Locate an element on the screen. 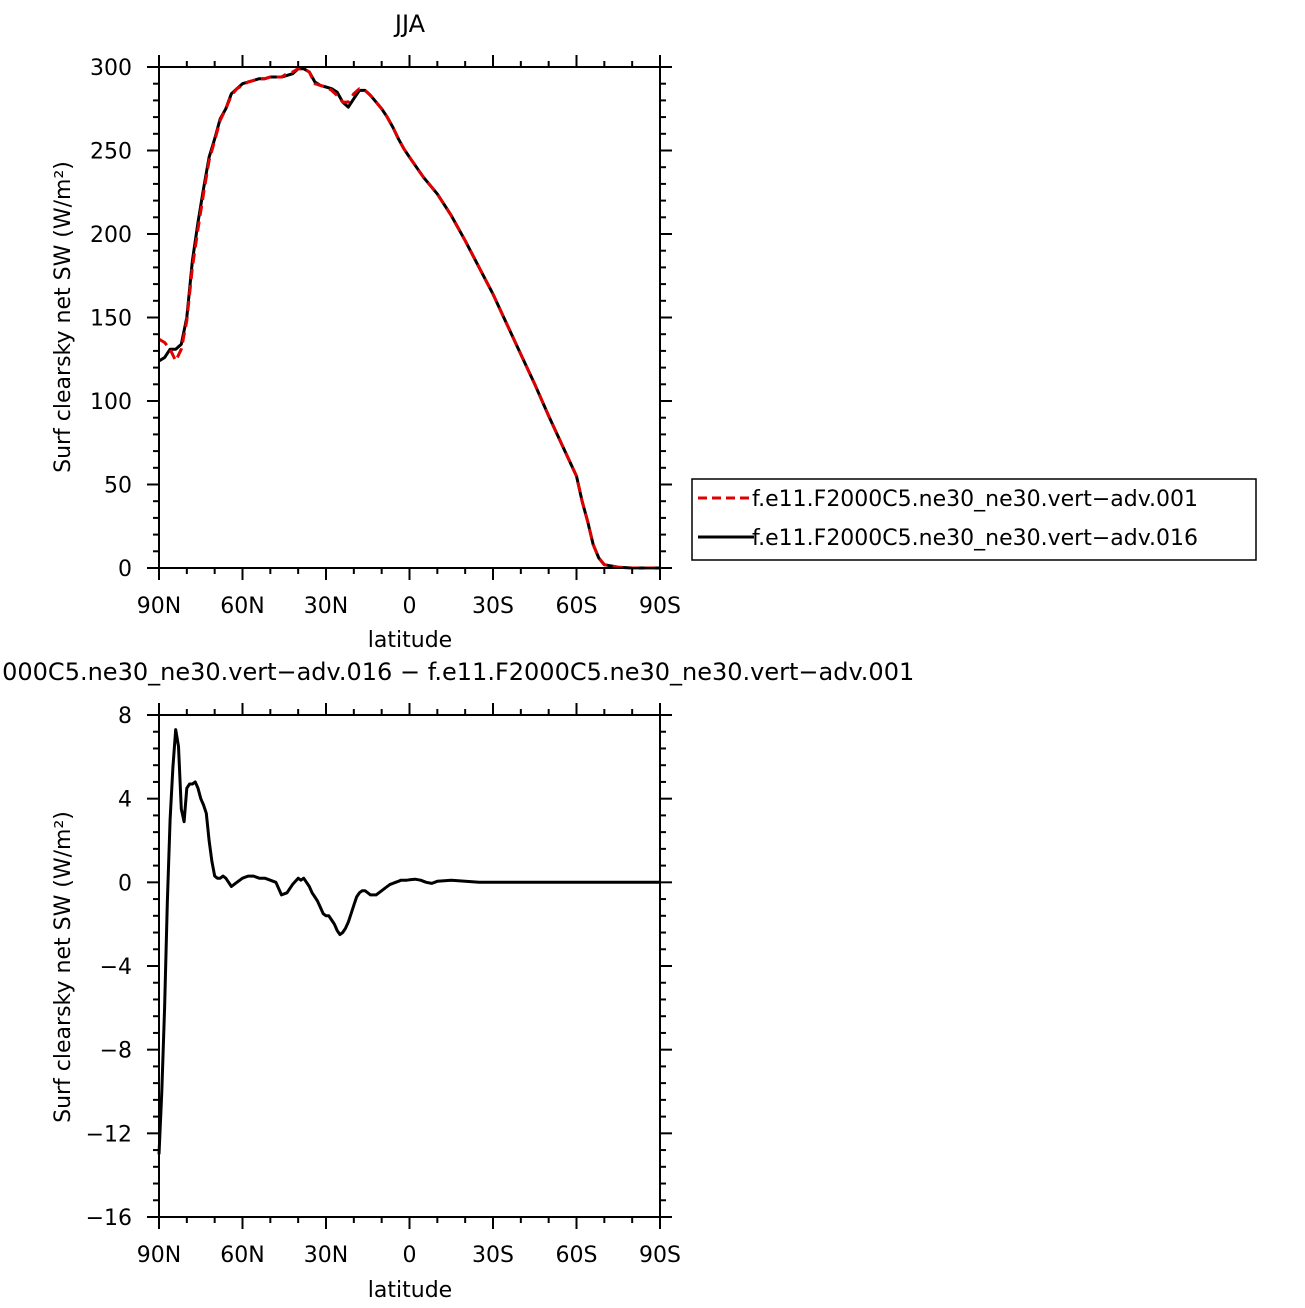 The width and height of the screenshot is (1305, 1308). legend-box is located at coordinates (974, 519).